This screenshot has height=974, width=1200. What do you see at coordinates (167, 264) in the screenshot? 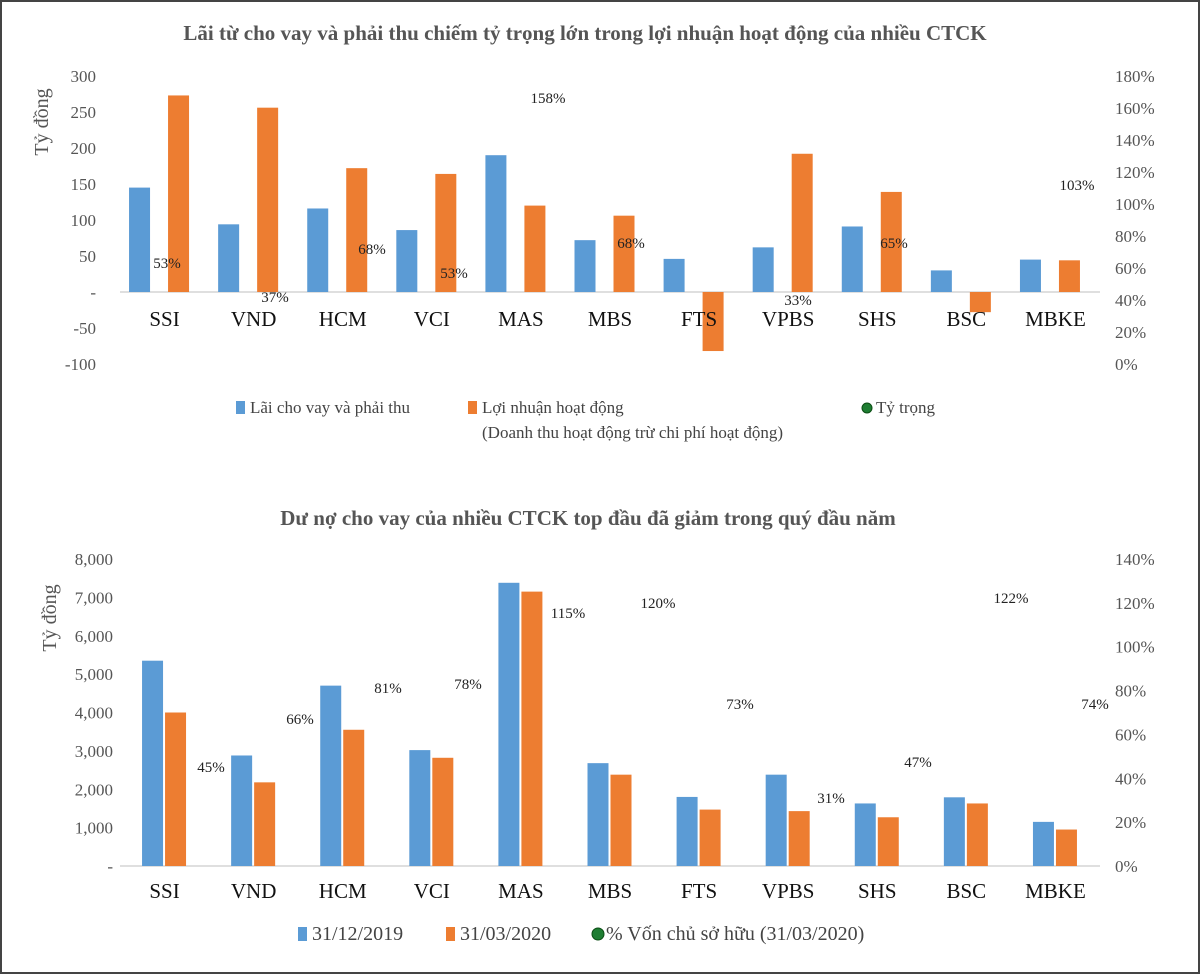
I see `pct-label-ssi: 53%` at bounding box center [167, 264].